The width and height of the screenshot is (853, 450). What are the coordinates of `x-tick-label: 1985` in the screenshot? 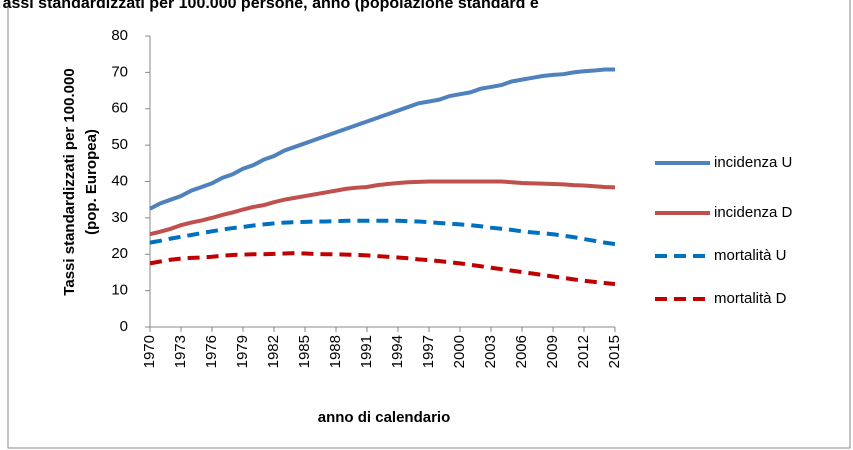 It's located at (304, 351).